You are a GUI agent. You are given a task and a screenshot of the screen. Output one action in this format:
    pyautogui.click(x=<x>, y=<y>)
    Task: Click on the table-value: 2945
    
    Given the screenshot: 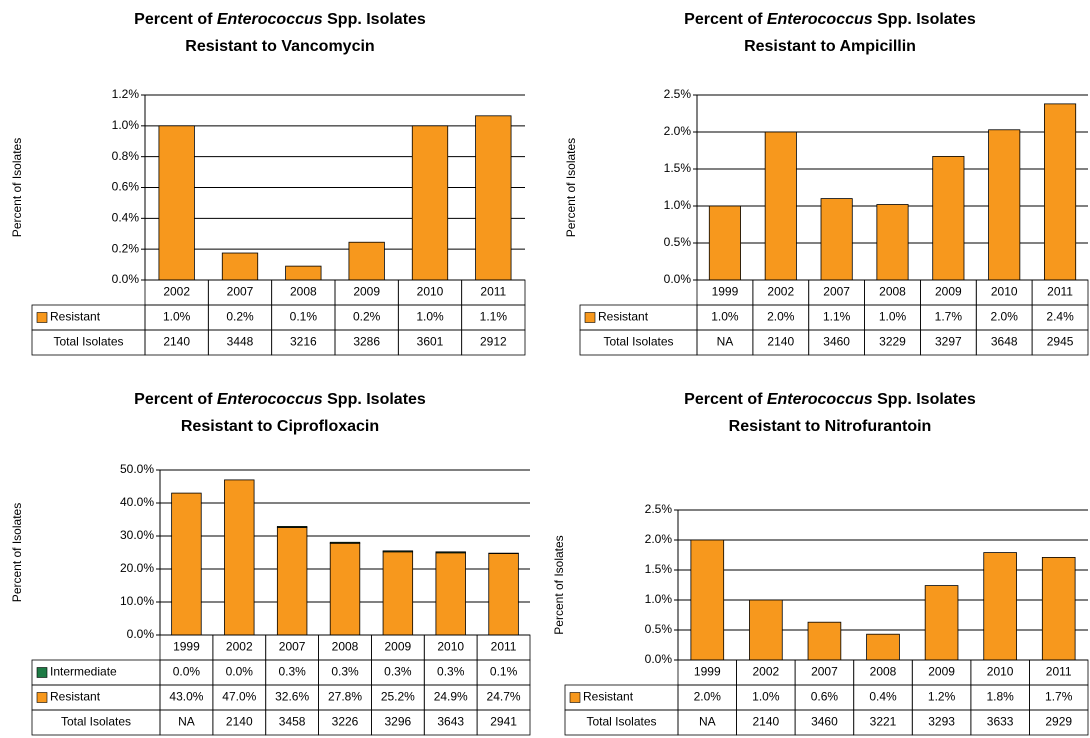 What is the action you would take?
    pyautogui.click(x=1060, y=342)
    